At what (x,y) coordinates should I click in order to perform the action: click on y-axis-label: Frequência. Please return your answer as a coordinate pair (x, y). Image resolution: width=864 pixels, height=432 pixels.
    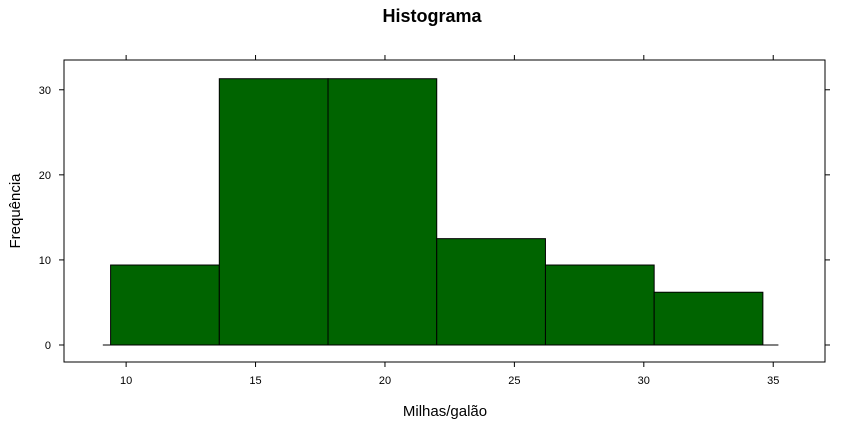
    Looking at the image, I should click on (15, 211).